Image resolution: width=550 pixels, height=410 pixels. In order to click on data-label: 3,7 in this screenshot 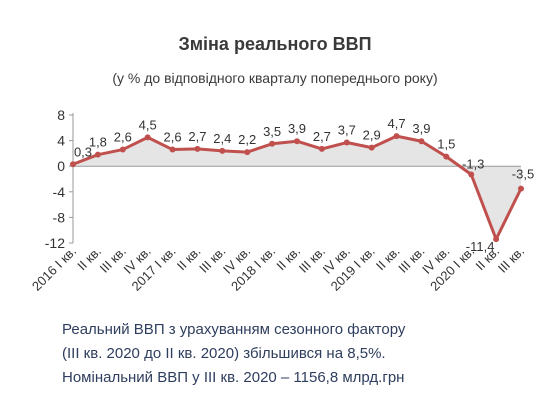, I will do `click(347, 130)`.